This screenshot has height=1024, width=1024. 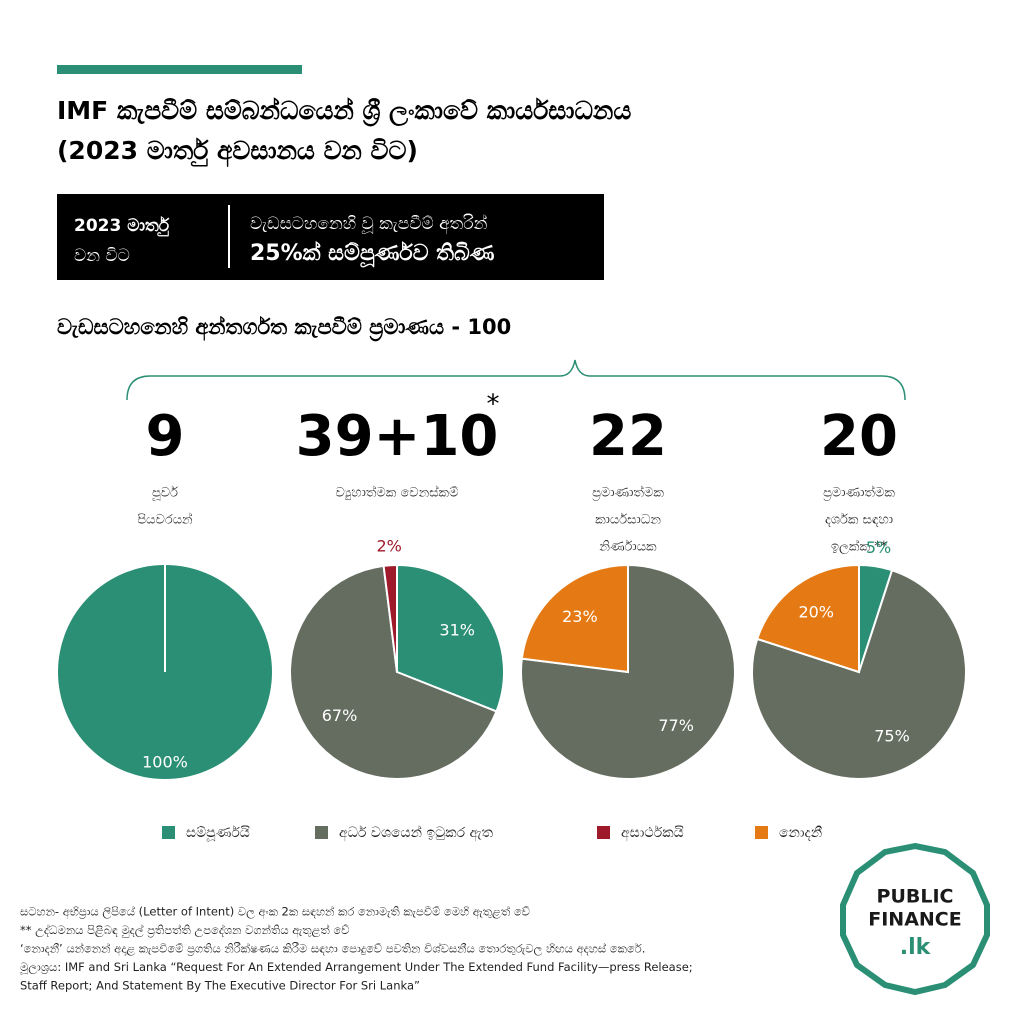 What do you see at coordinates (165, 519) in the screenshot?
I see `pie-label: පියවරයන්` at bounding box center [165, 519].